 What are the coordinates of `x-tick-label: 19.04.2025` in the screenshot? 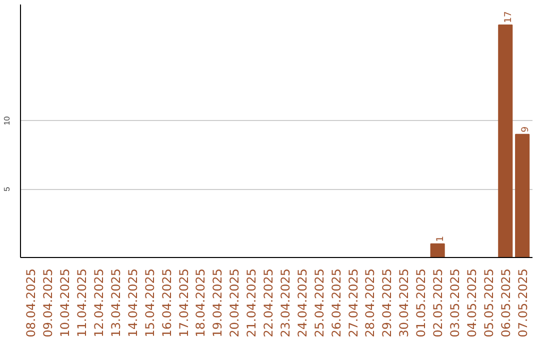 It's located at (217, 303).